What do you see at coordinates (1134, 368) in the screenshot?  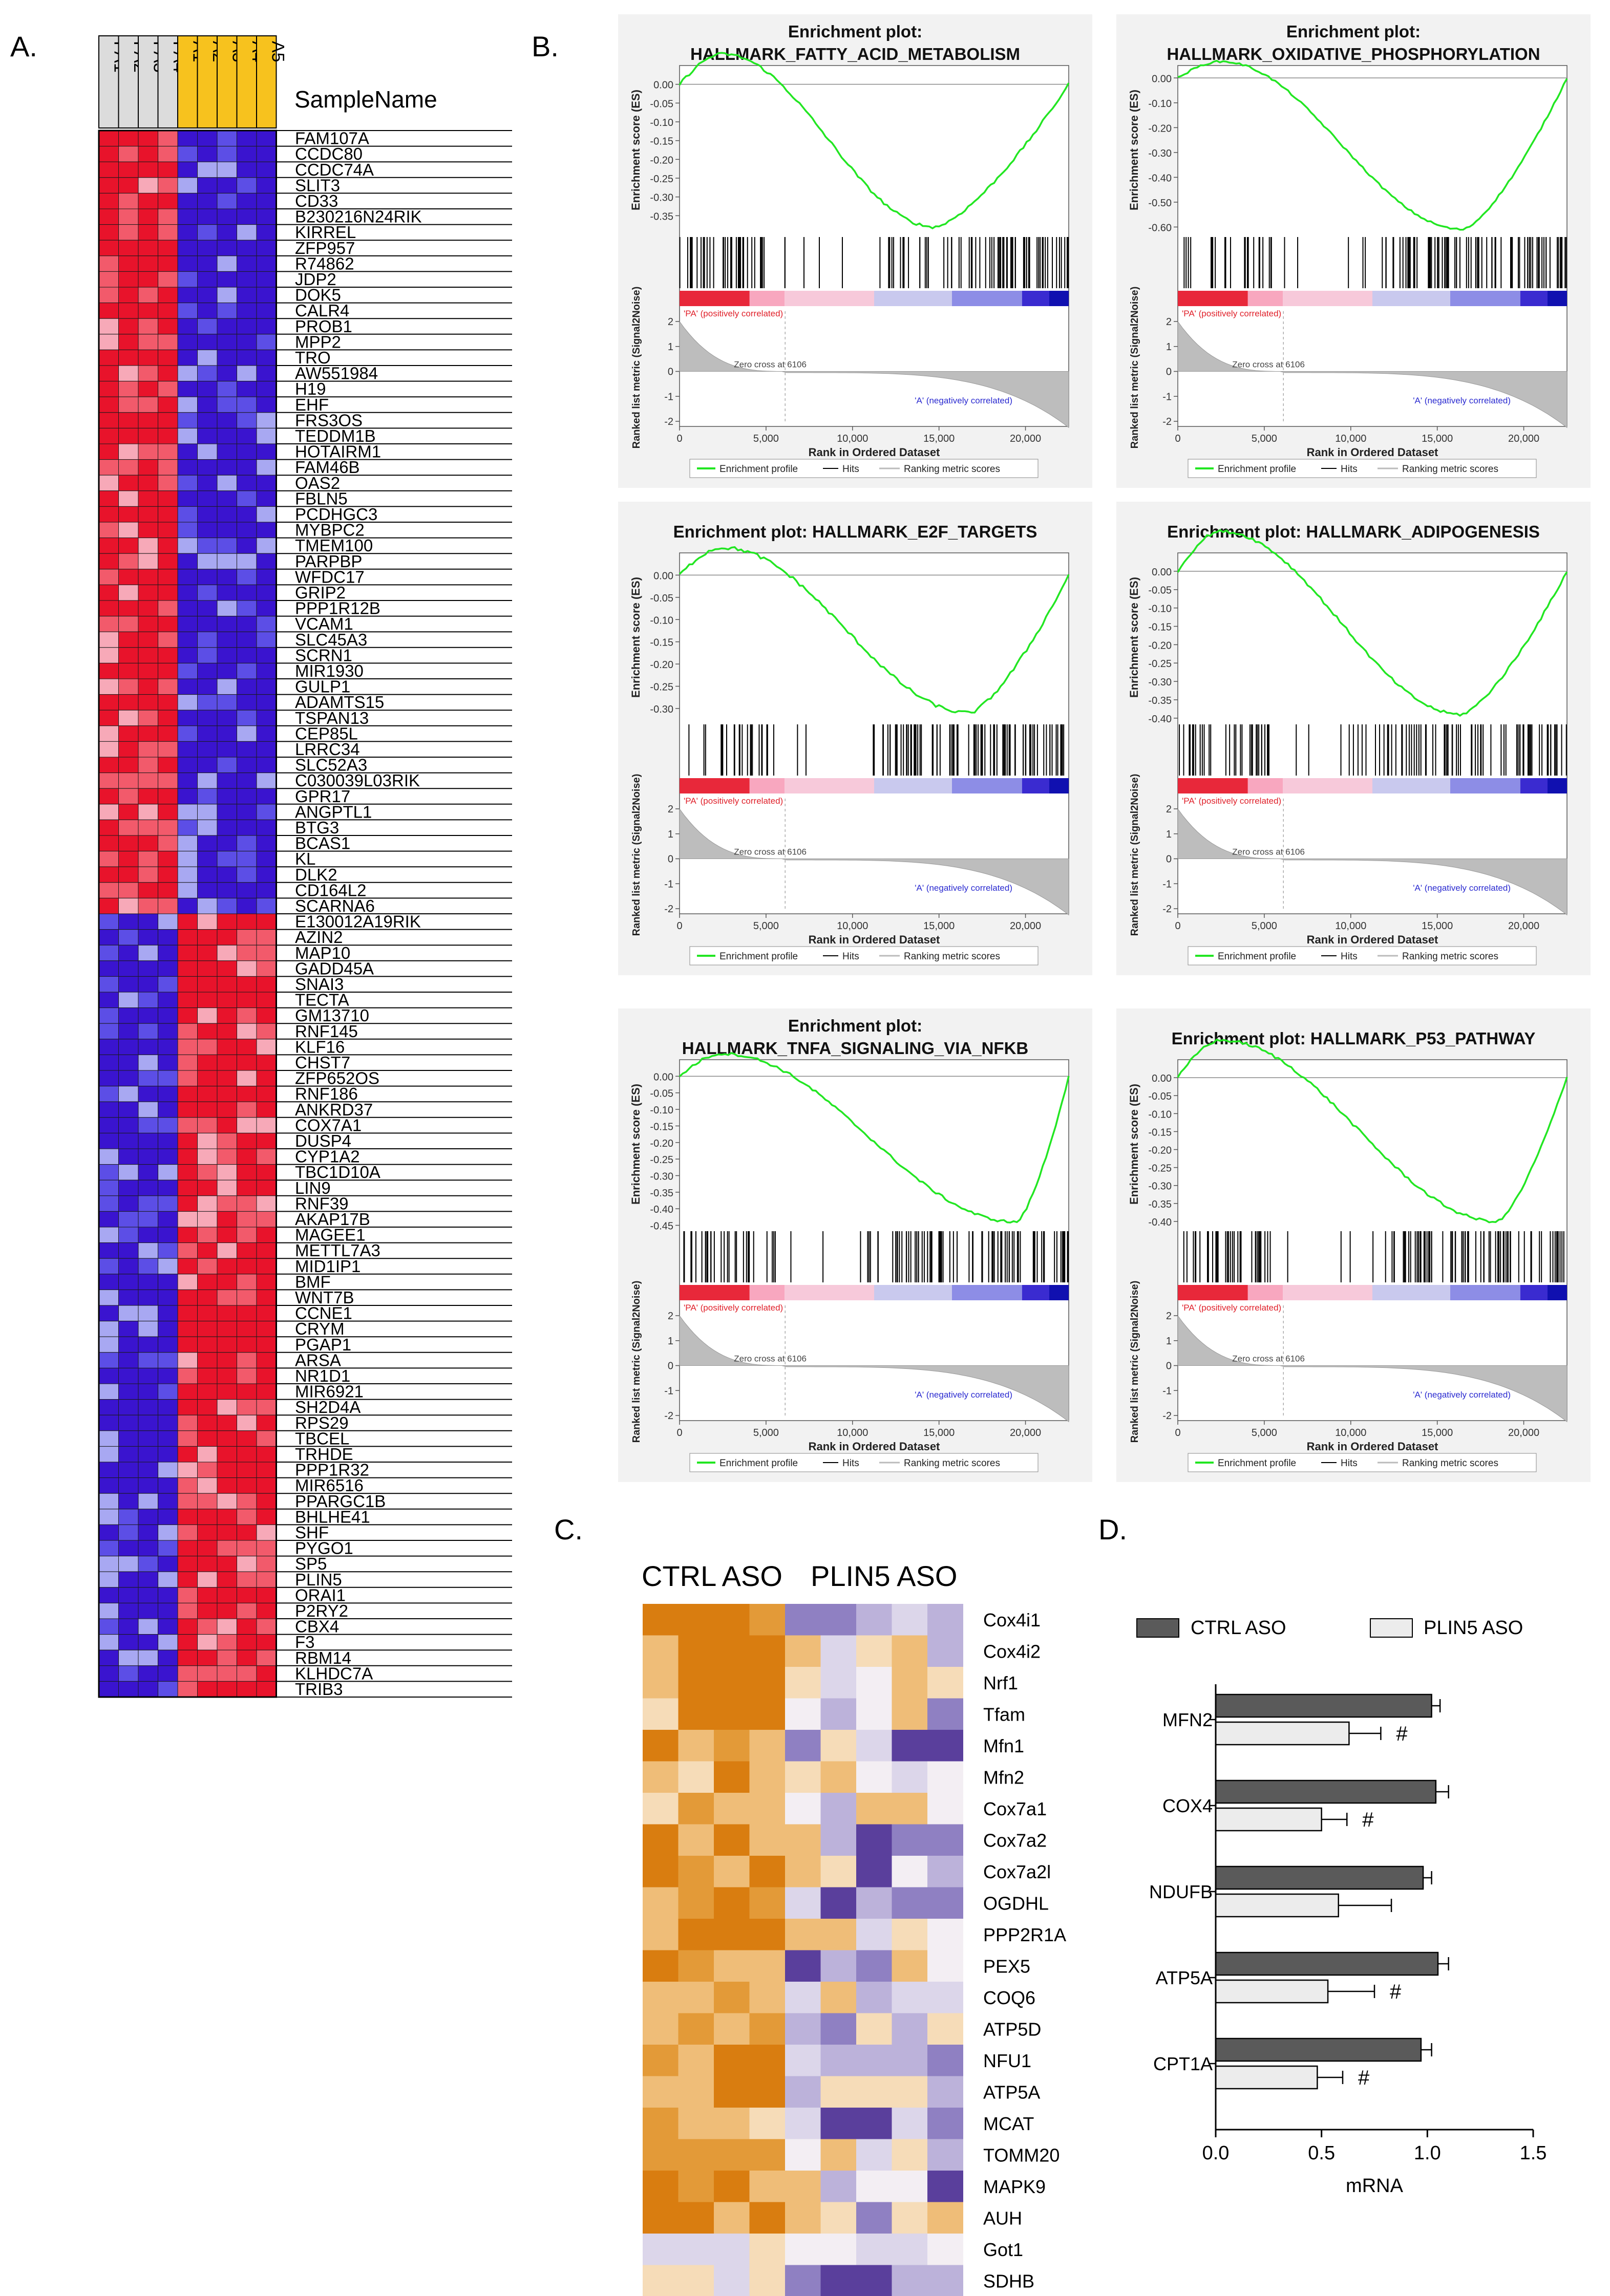 I see `rank-axis-label: Ranked list metric (Signal2Noise)` at bounding box center [1134, 368].